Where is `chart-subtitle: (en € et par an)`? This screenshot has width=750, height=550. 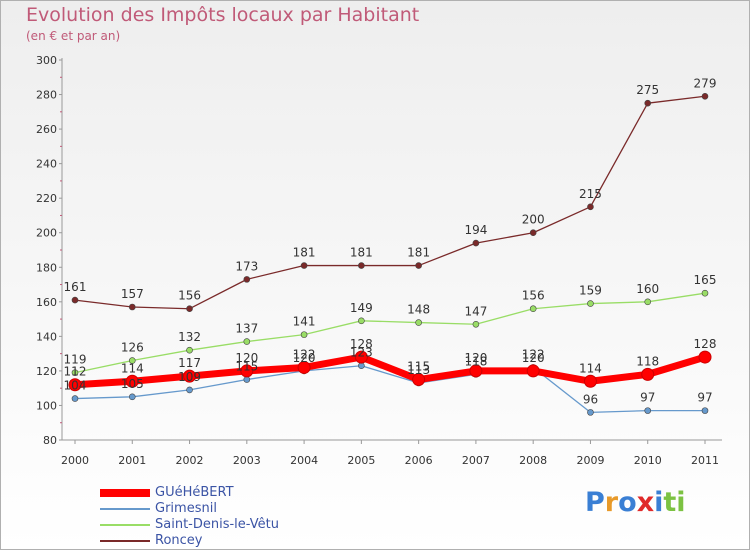 chart-subtitle: (en € et par an) is located at coordinates (73, 36).